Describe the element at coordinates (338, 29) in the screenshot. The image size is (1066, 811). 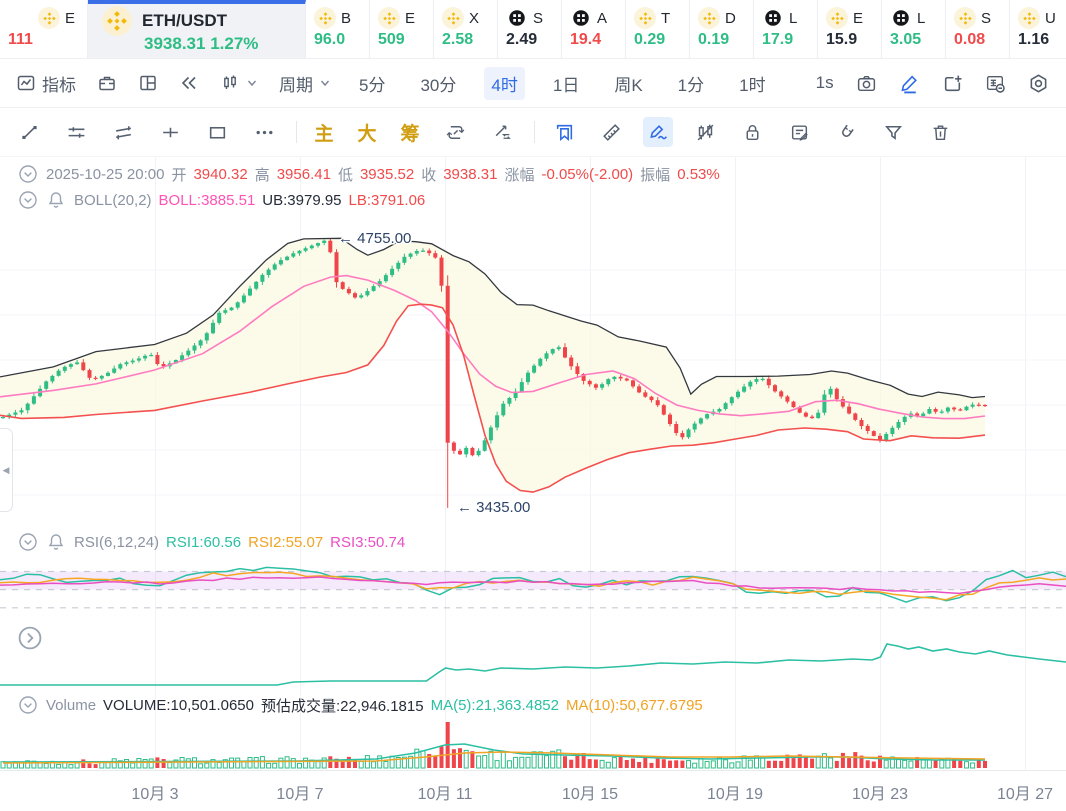
I see `ticker-tab: B 96.0` at that location.